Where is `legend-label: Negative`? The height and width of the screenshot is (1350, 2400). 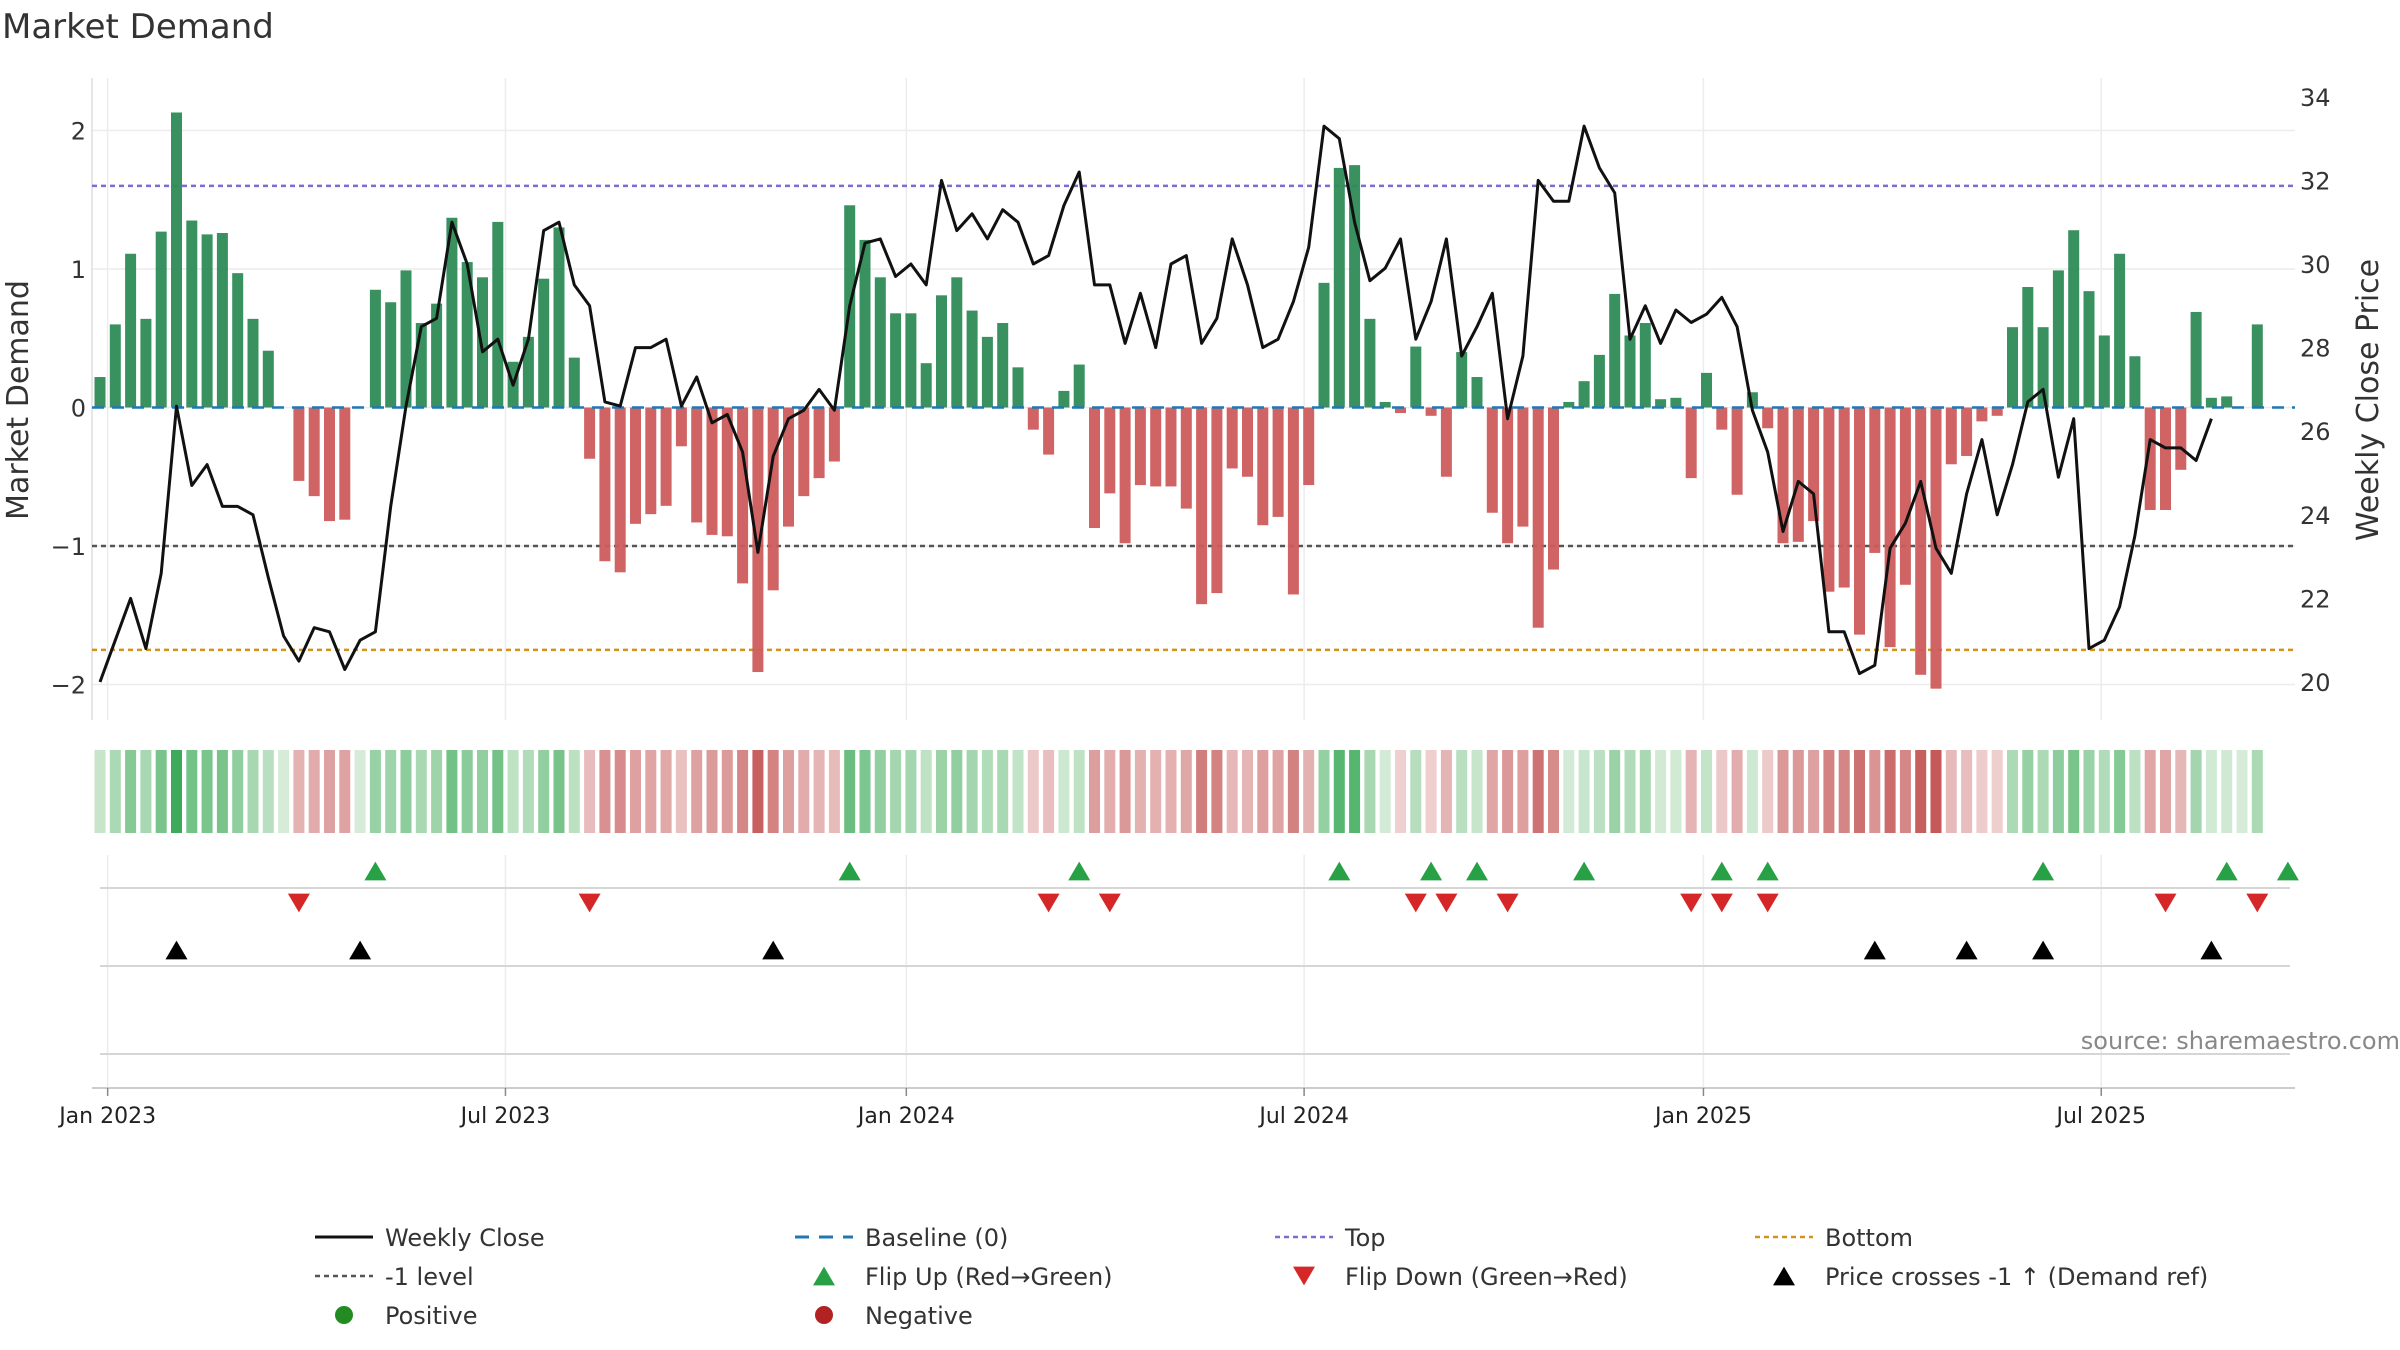 legend-label: Negative is located at coordinates (919, 1316).